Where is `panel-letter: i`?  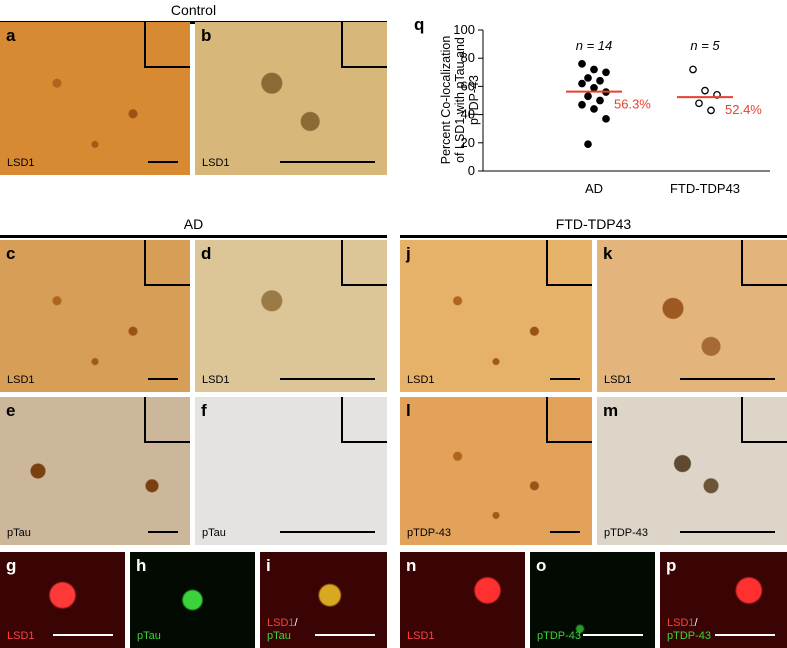 panel-letter: i is located at coordinates (268, 565).